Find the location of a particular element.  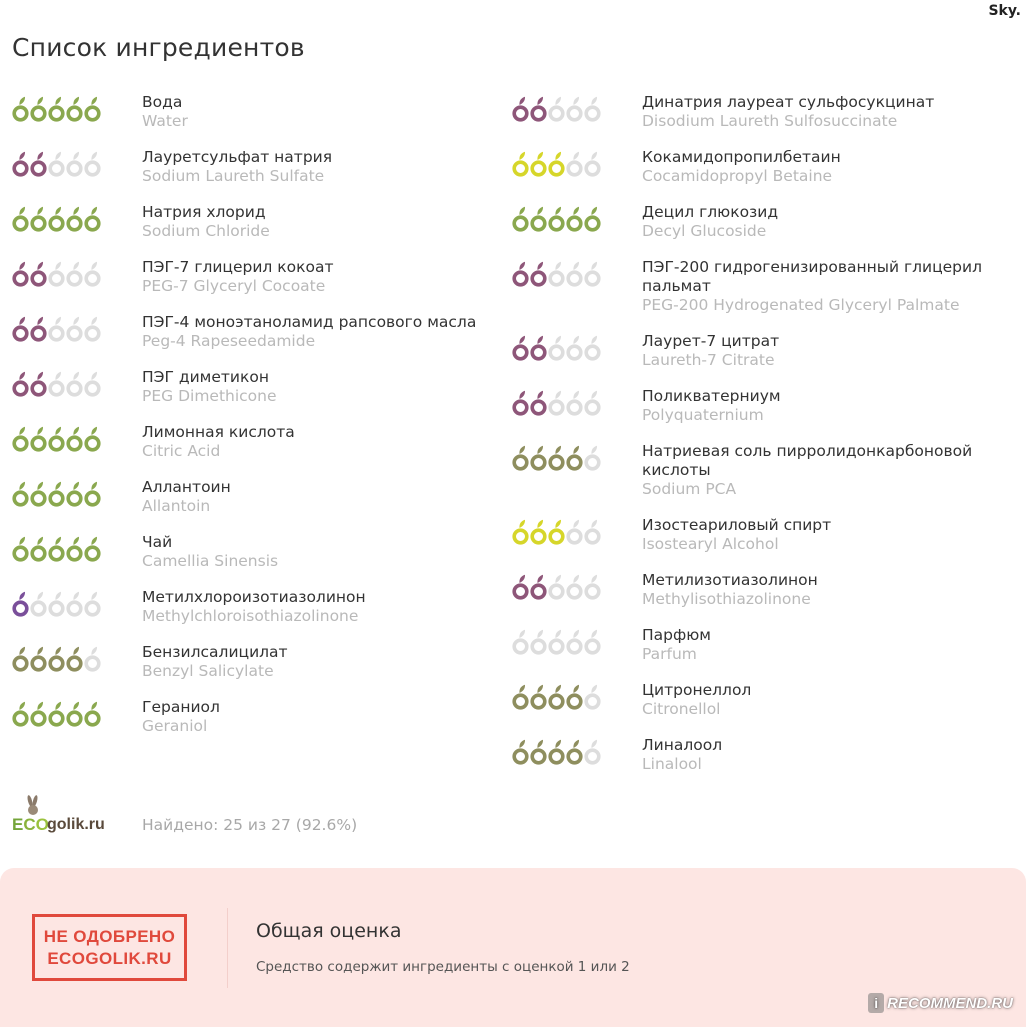

ingredient-name-ru: Кокамидопропилбетаин is located at coordinates (741, 157).